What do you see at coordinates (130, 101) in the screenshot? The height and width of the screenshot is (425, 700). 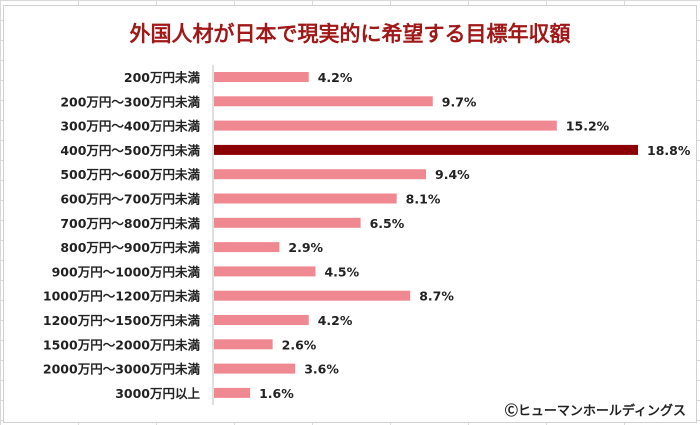 I see `category-label: 200万円～300万円未満` at bounding box center [130, 101].